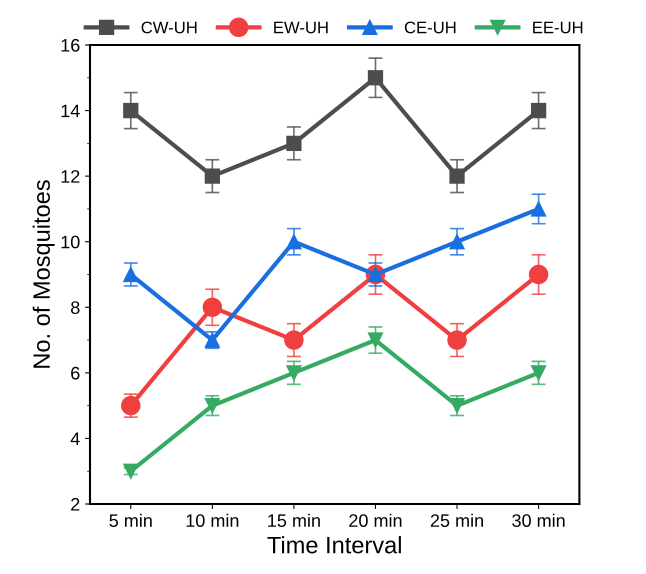  What do you see at coordinates (212, 520) in the screenshot?
I see `x-tick-label: 10 min` at bounding box center [212, 520].